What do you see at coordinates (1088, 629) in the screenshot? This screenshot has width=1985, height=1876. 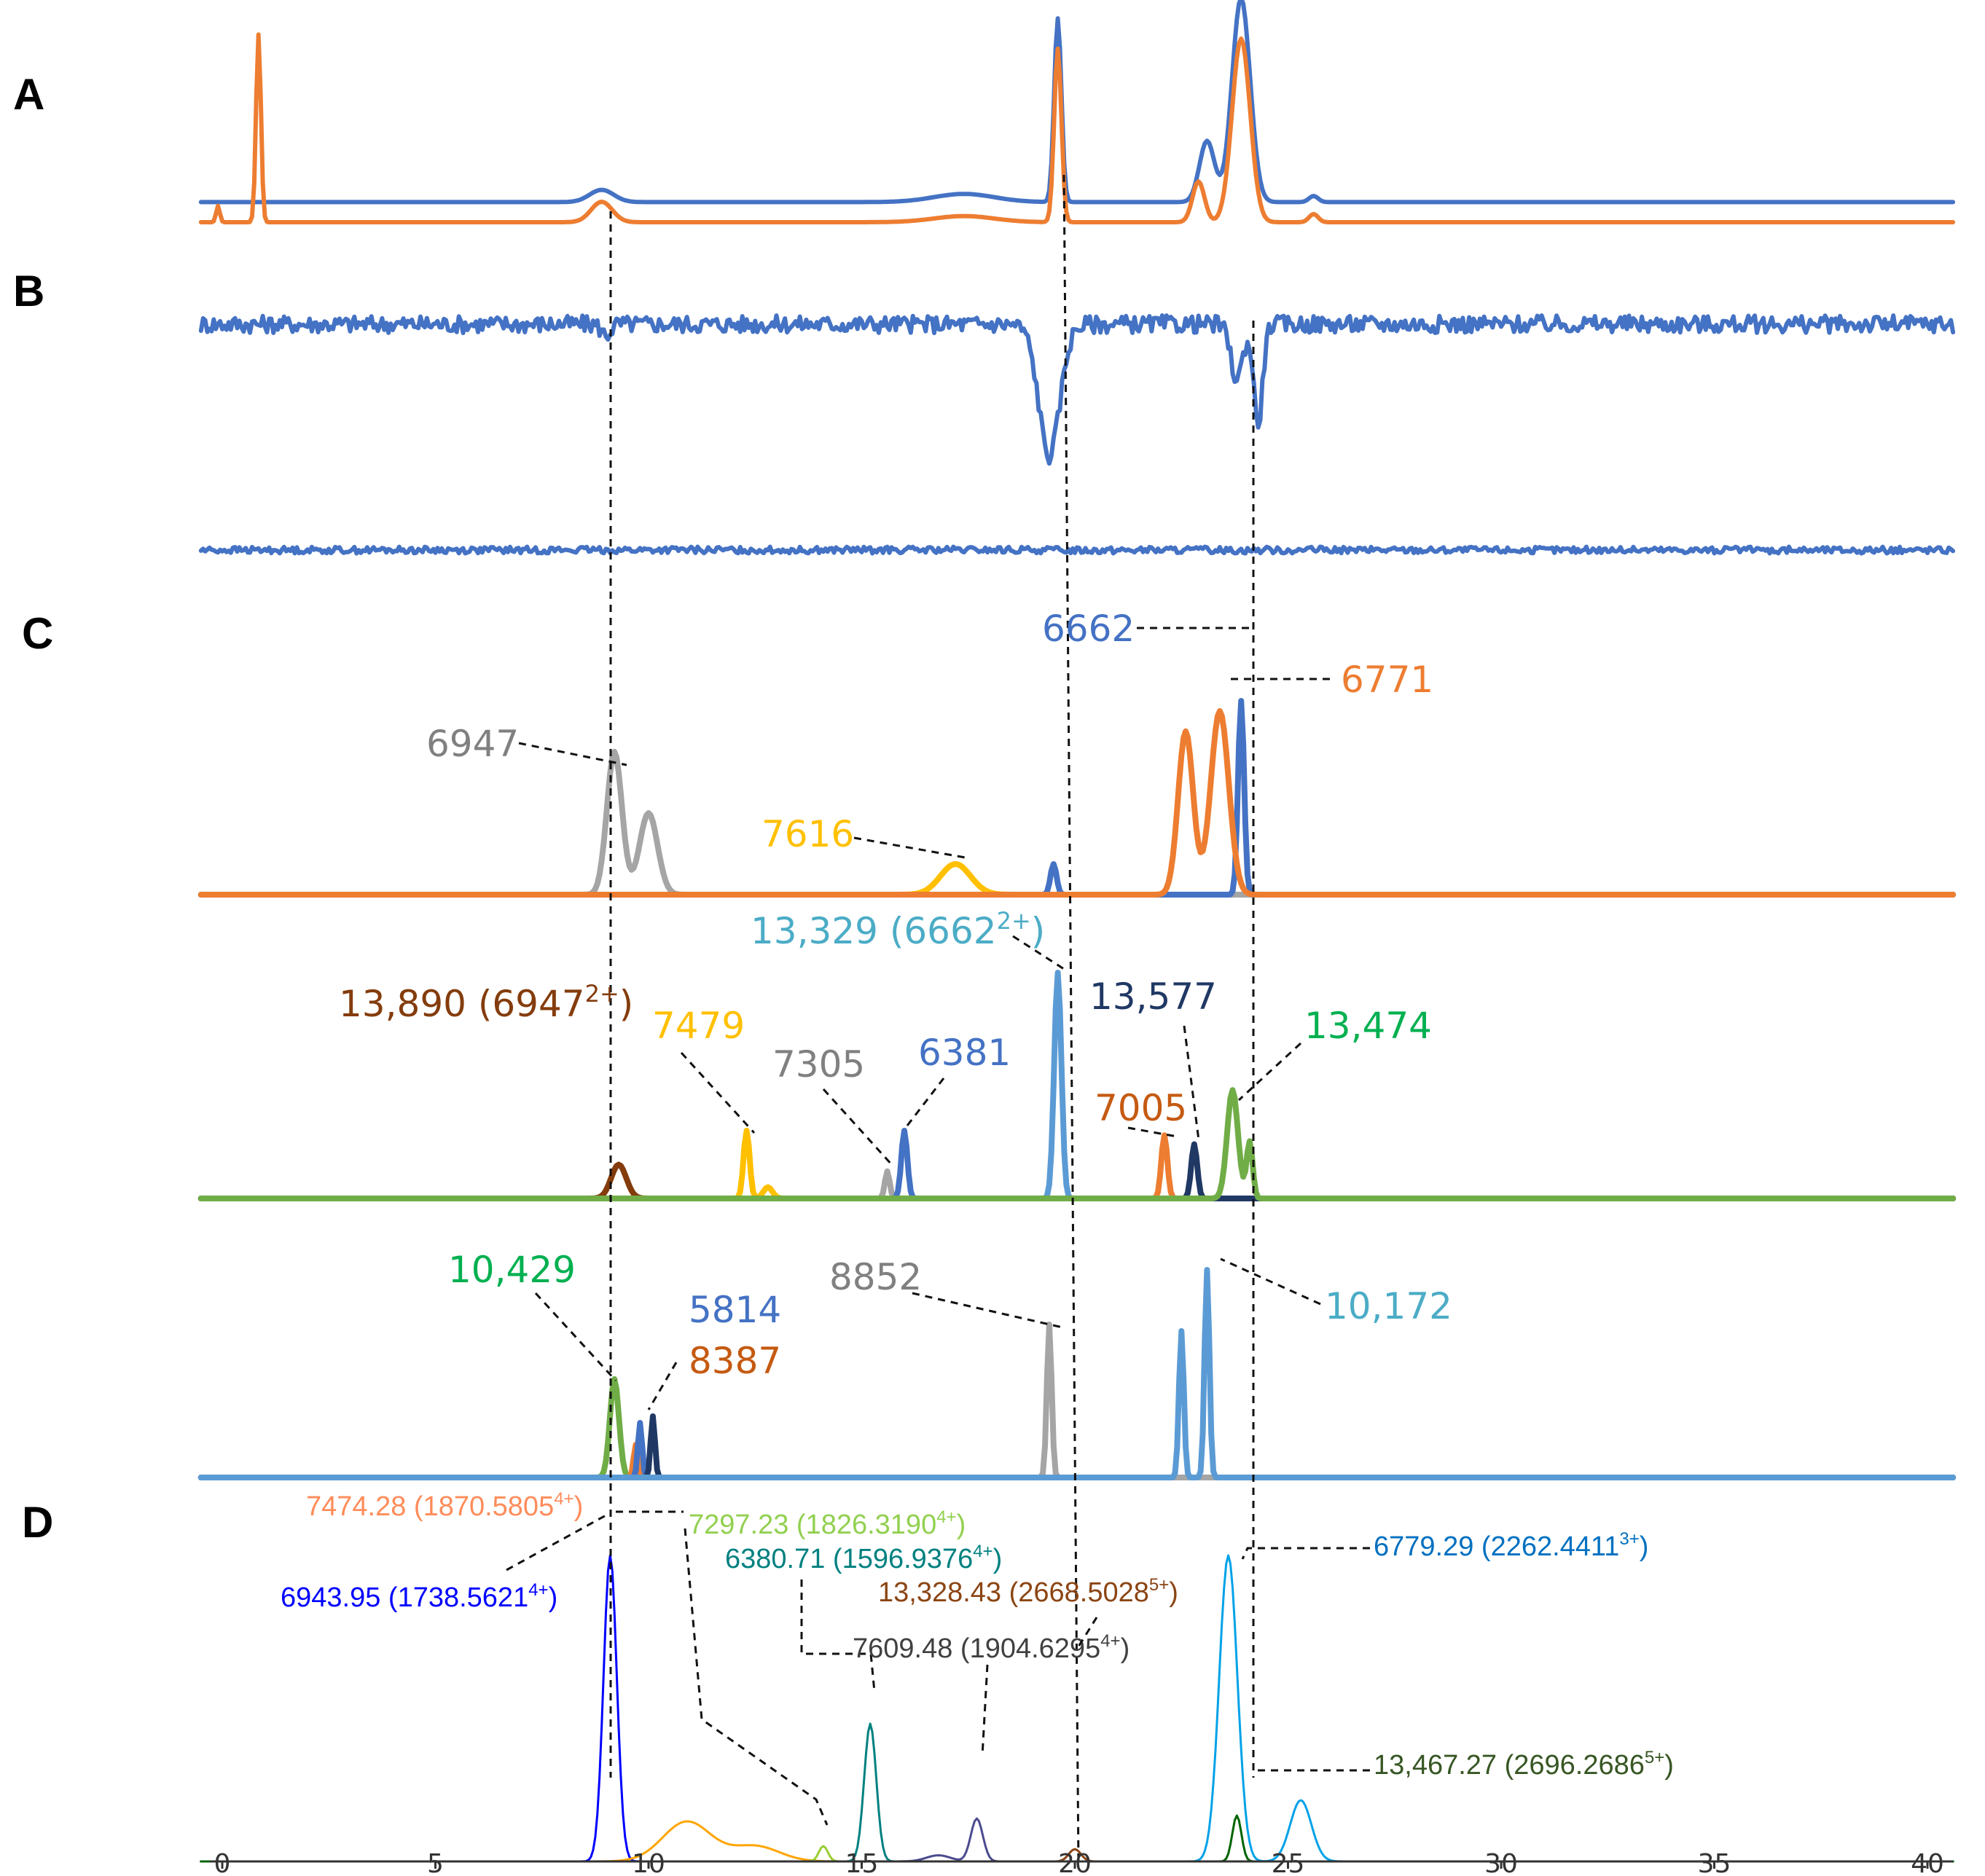 I see `label-6662: 6662` at bounding box center [1088, 629].